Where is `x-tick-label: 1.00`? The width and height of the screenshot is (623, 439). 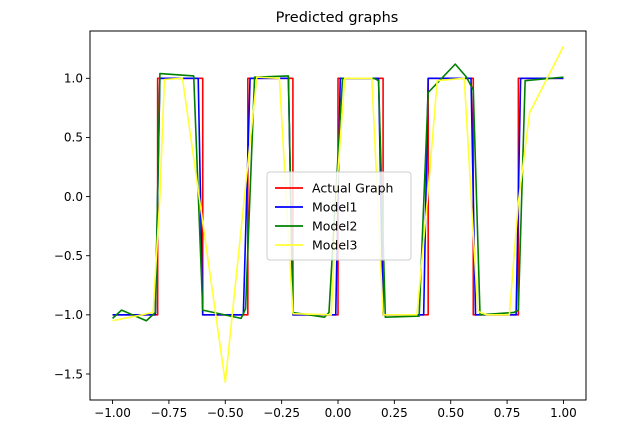 x-tick-label: 1.00 is located at coordinates (563, 413).